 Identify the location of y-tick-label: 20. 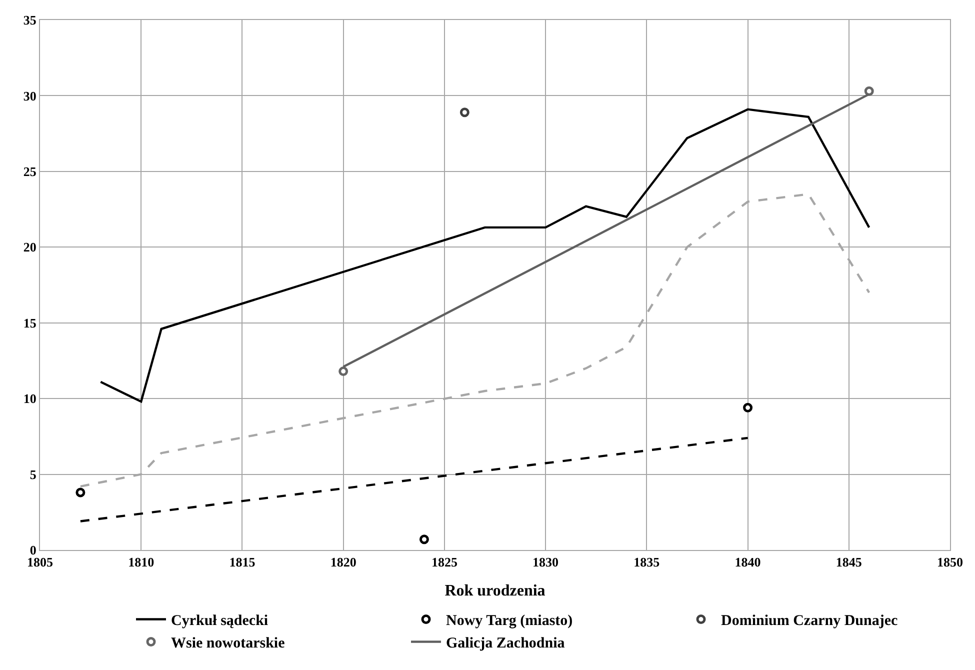
(29, 247).